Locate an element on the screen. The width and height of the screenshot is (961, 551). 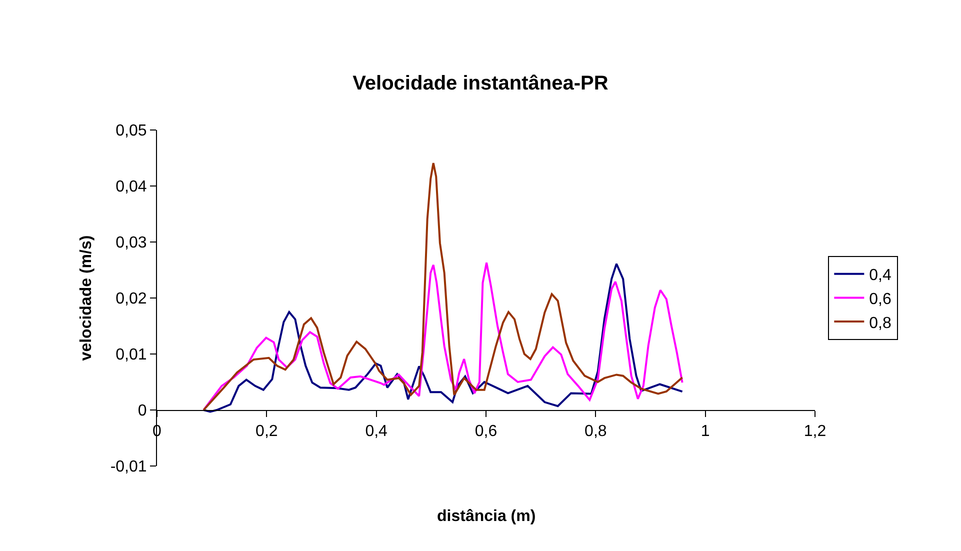
legend-label: 0,4 is located at coordinates (880, 275).